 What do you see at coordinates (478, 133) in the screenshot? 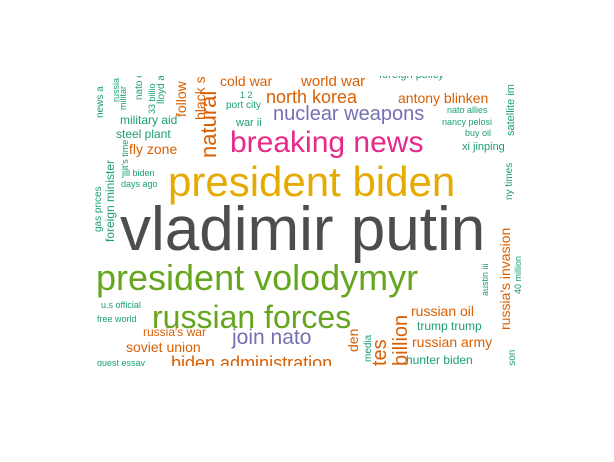
I see `cloud-word: buy oil` at bounding box center [478, 133].